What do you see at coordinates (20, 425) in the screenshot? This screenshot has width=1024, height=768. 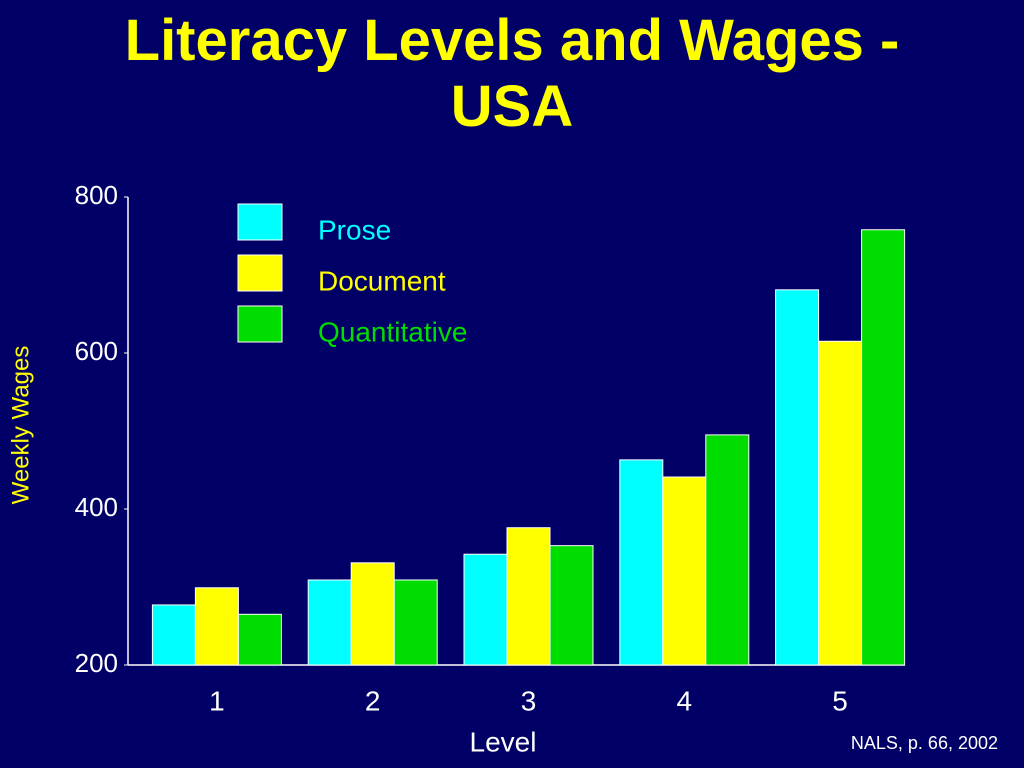 I see `y-axis-label: Weekly Wages` at bounding box center [20, 425].